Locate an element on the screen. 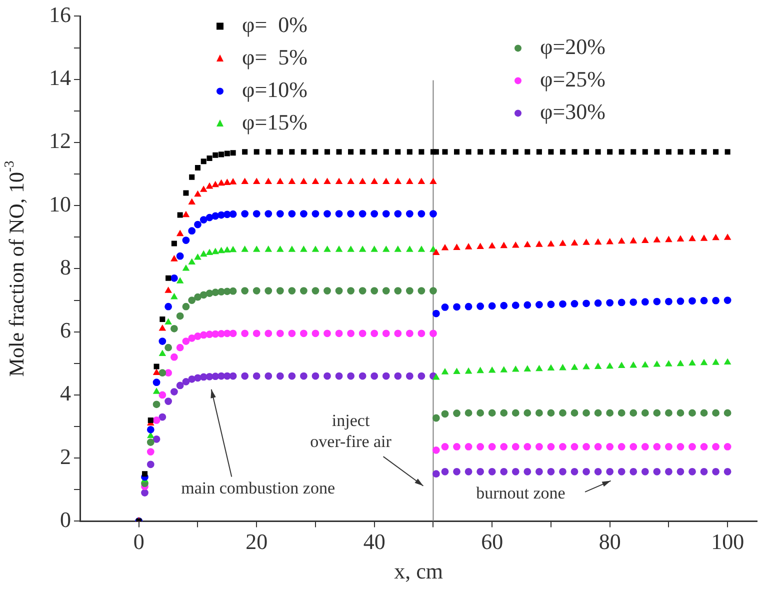 The height and width of the screenshot is (594, 762). y-tick-label: 10 is located at coordinates (60, 203).